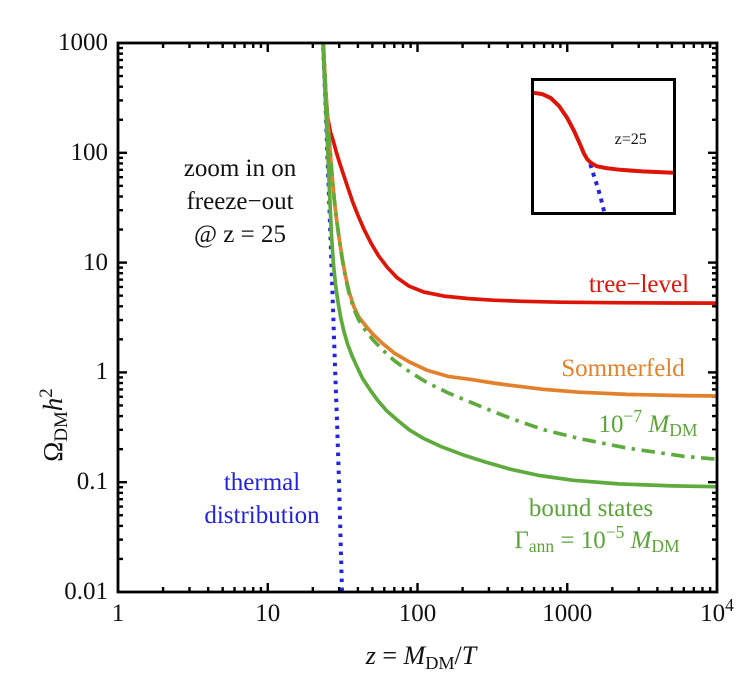 The width and height of the screenshot is (750, 686). I want to click on y-tick-label: 1, so click(102, 372).